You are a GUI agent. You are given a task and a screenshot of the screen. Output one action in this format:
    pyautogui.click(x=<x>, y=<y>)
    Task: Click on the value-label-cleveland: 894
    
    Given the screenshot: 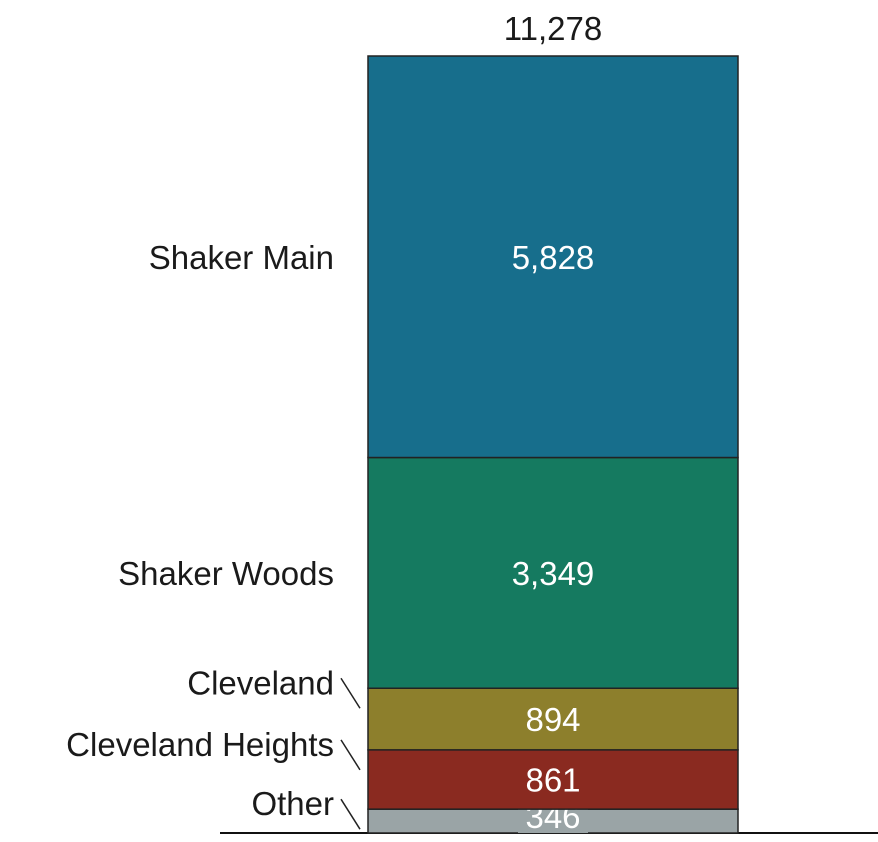 What is the action you would take?
    pyautogui.click(x=552, y=719)
    